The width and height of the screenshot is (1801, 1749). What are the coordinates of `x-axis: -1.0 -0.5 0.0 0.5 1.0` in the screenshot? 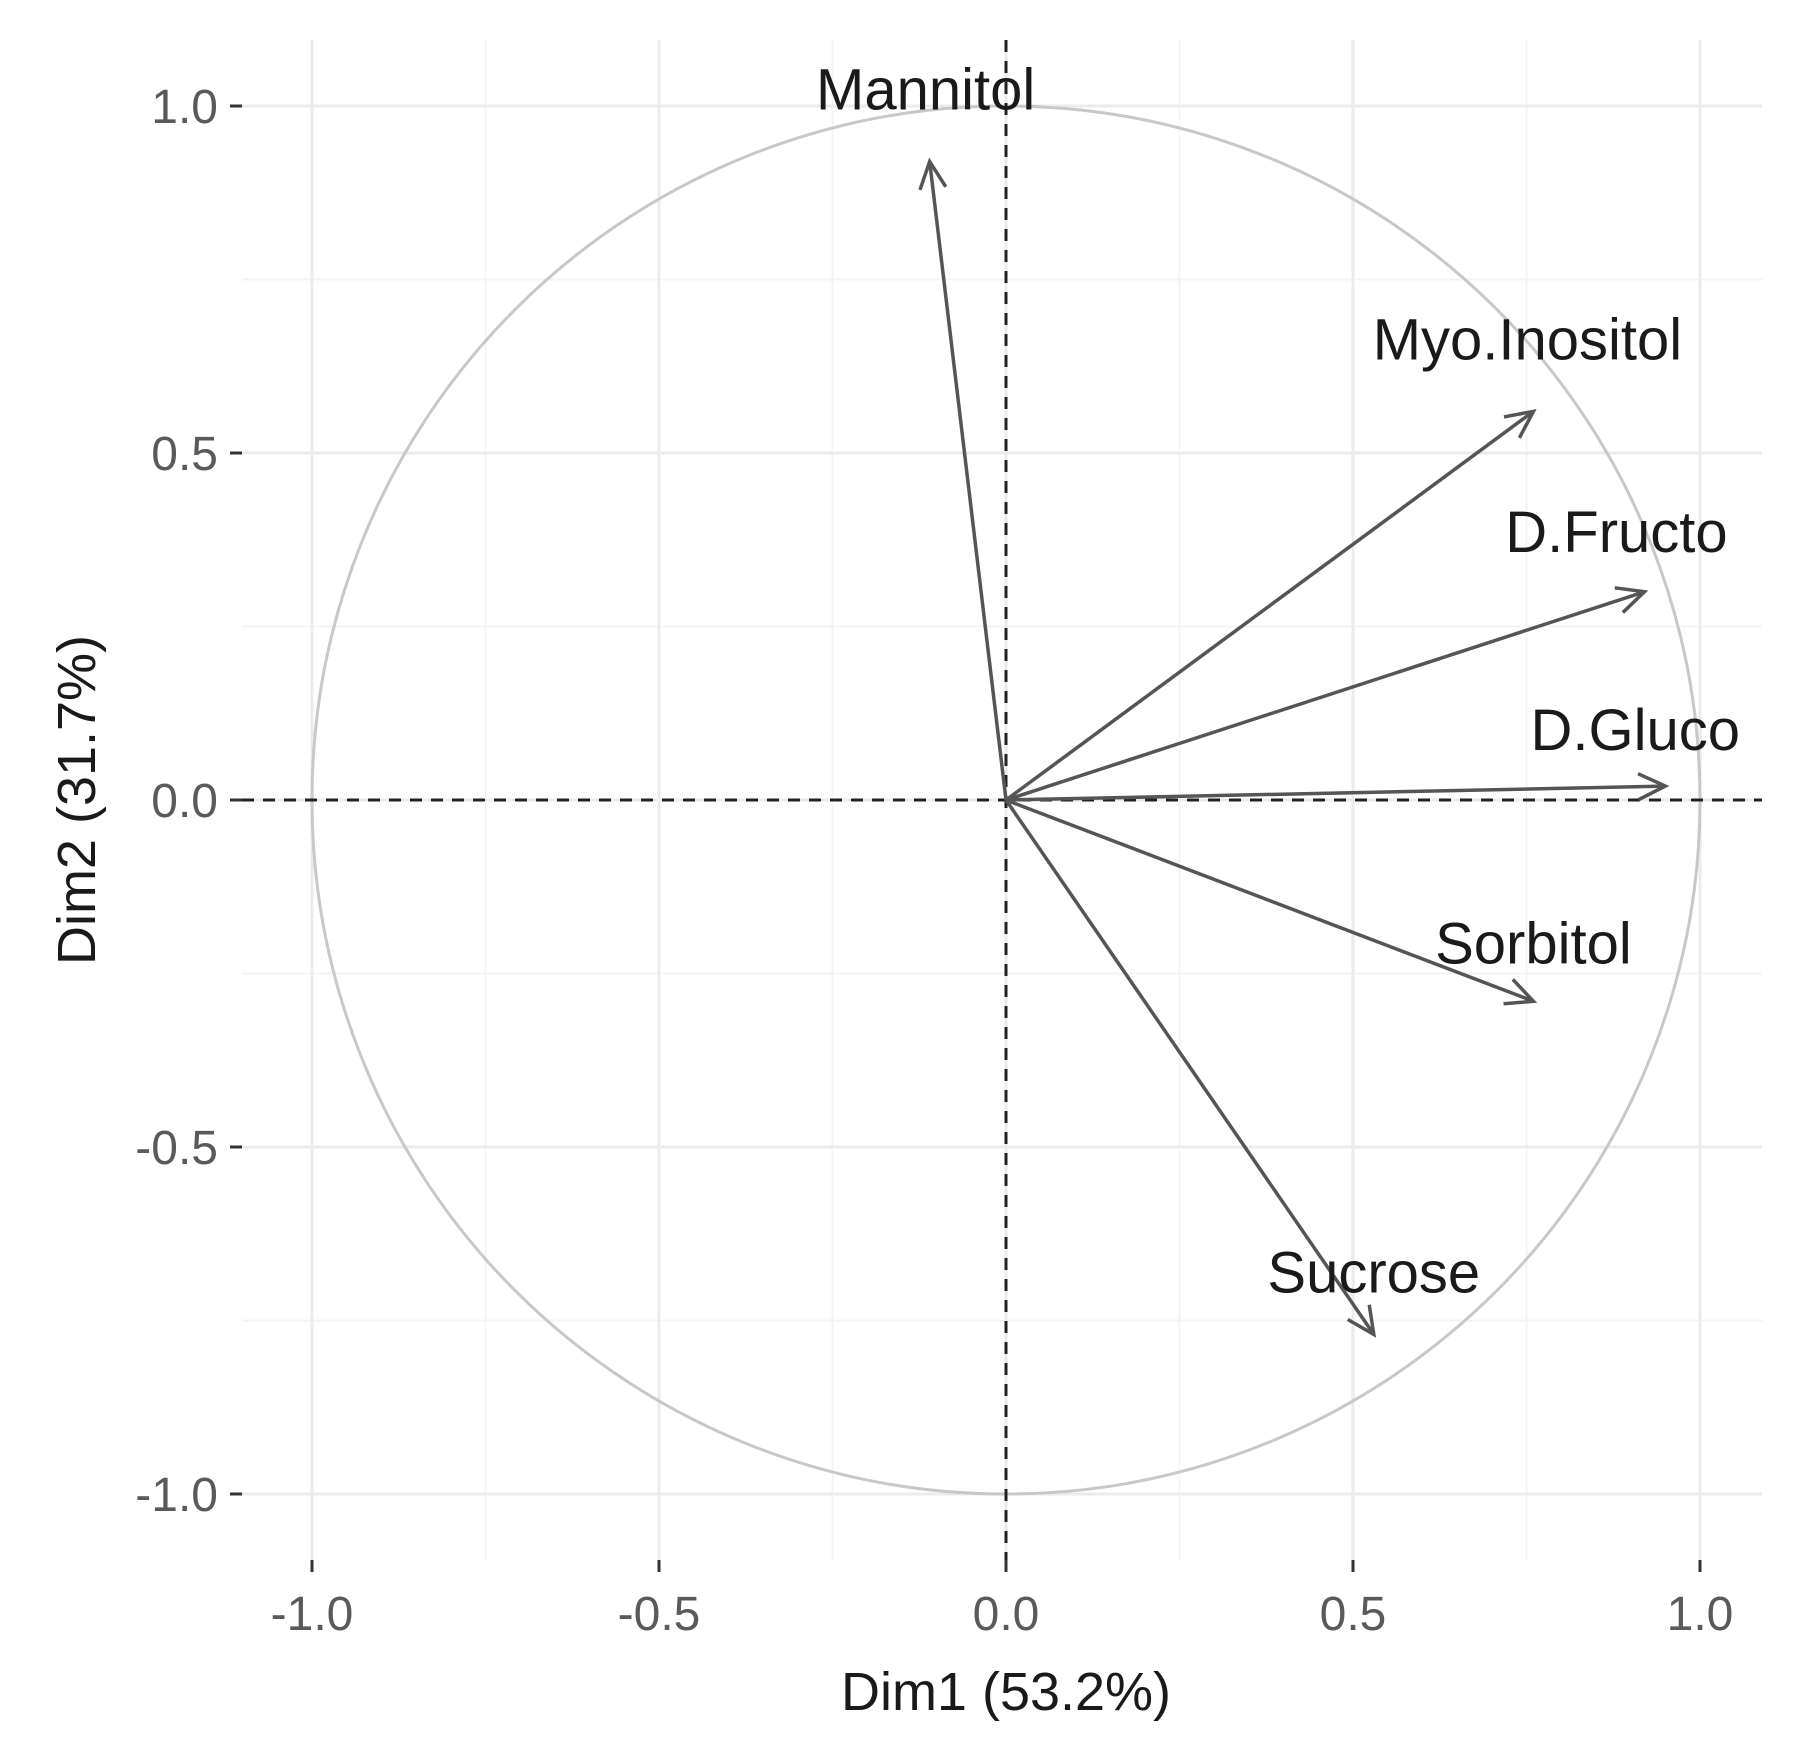 It's located at (1002, 1600).